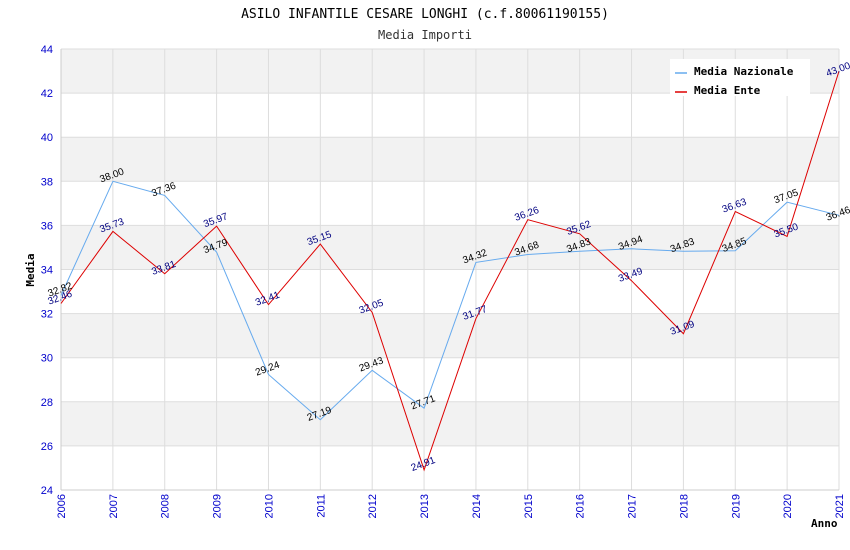 This screenshot has width=850, height=550. Describe the element at coordinates (47, 315) in the screenshot. I see `y-tick-label: 32` at that location.